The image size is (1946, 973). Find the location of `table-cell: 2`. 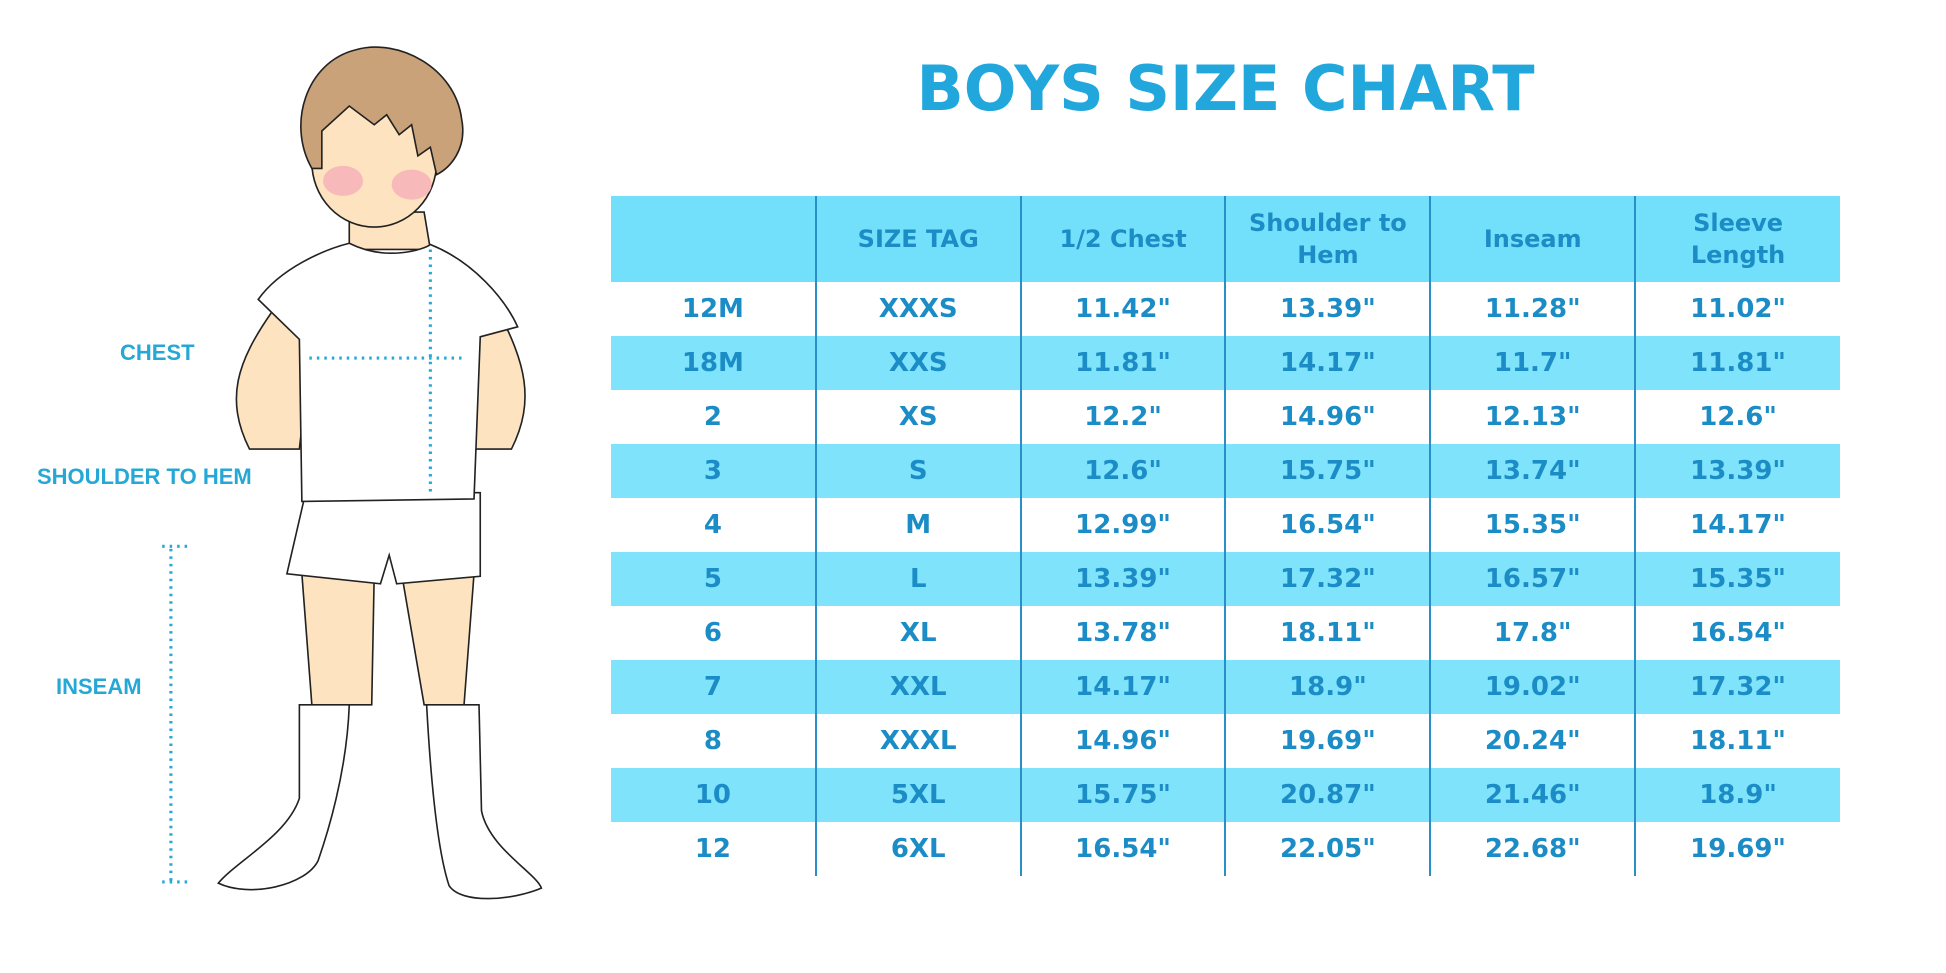

table-cell: 2 is located at coordinates (712, 417).